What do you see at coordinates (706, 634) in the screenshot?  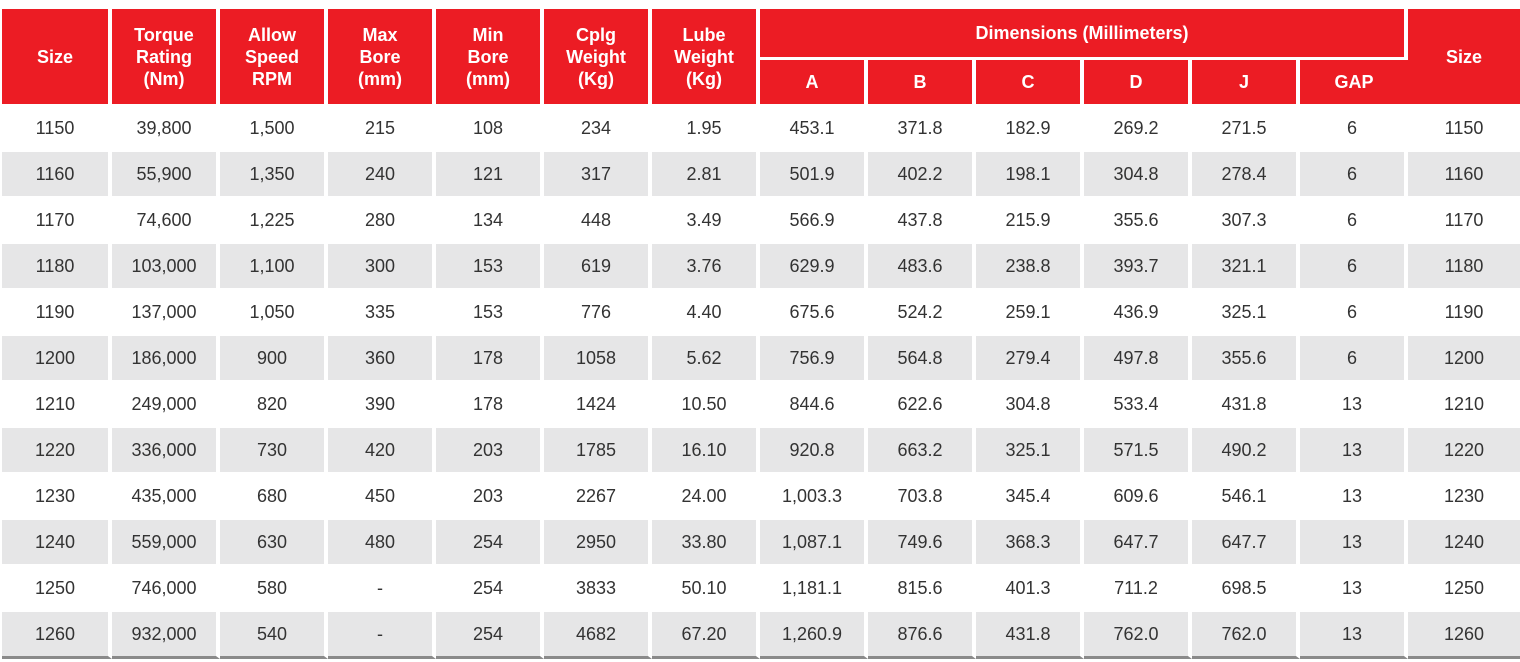 I see `table-cell: 67.20` at bounding box center [706, 634].